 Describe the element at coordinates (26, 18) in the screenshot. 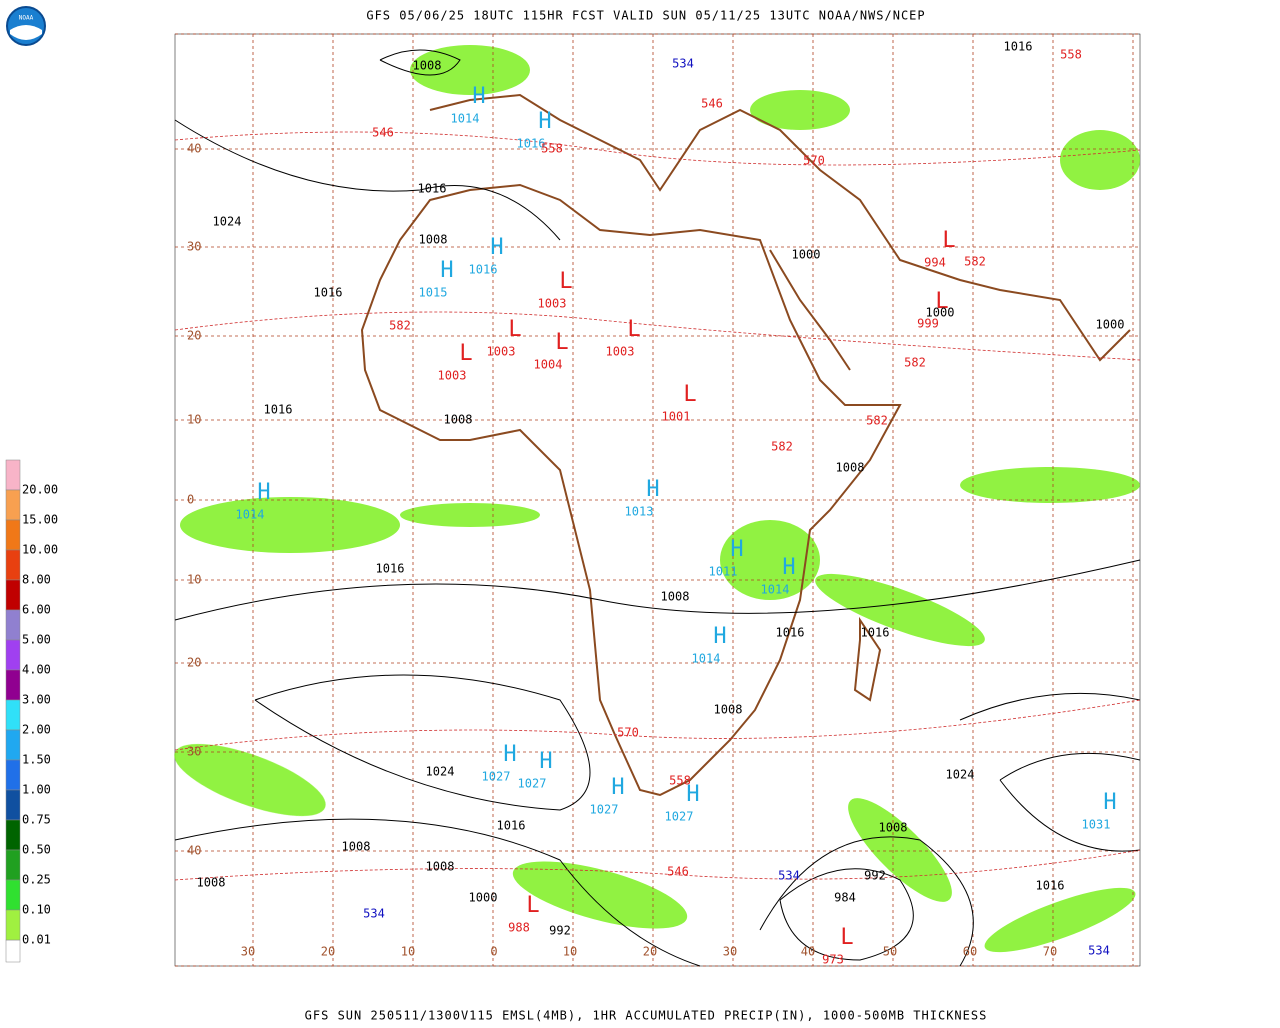

I see `logo-text: NOAA` at that location.